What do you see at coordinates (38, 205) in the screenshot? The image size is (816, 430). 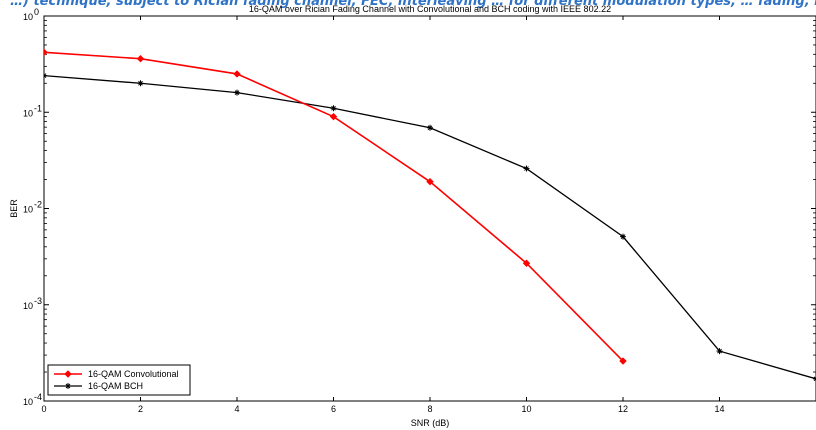 I see `y-tick-exponent: -2` at bounding box center [38, 205].